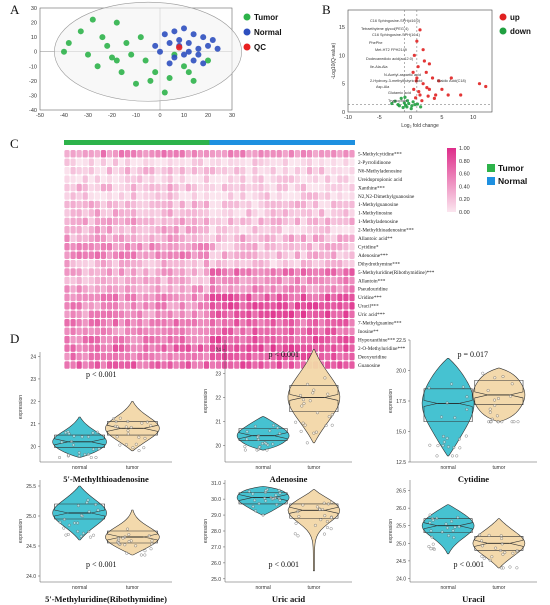 This screenshot has width=550, height=605. Describe the element at coordinates (499, 588) in the screenshot. I see `violin-group-label: tumor` at that location.